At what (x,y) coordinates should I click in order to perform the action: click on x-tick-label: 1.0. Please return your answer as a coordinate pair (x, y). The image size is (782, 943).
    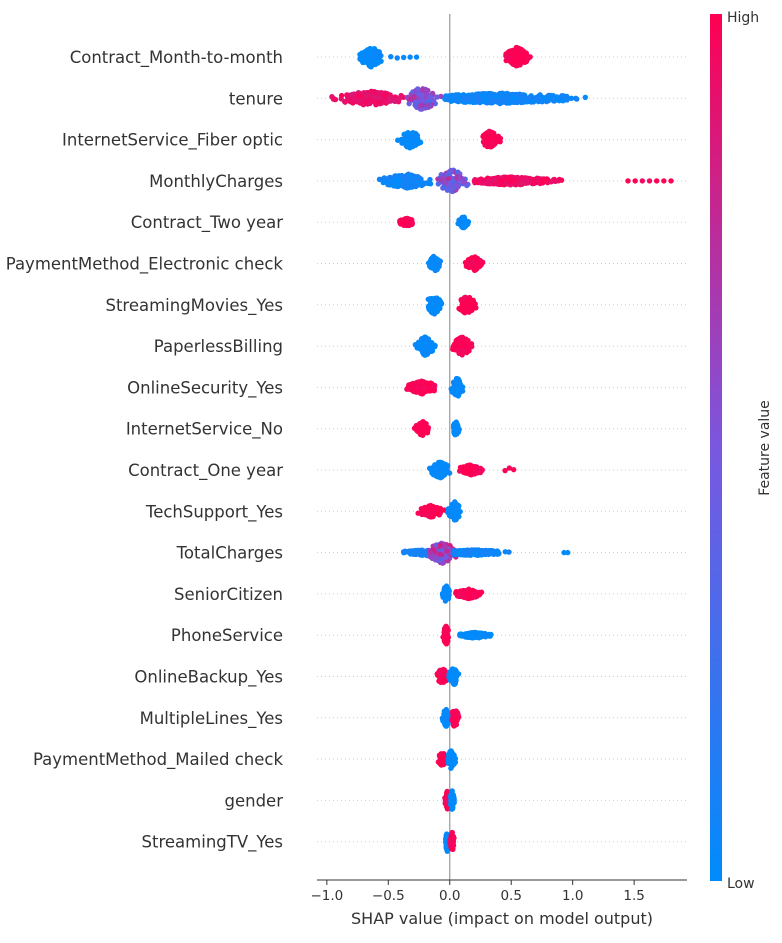
    Looking at the image, I should click on (572, 896).